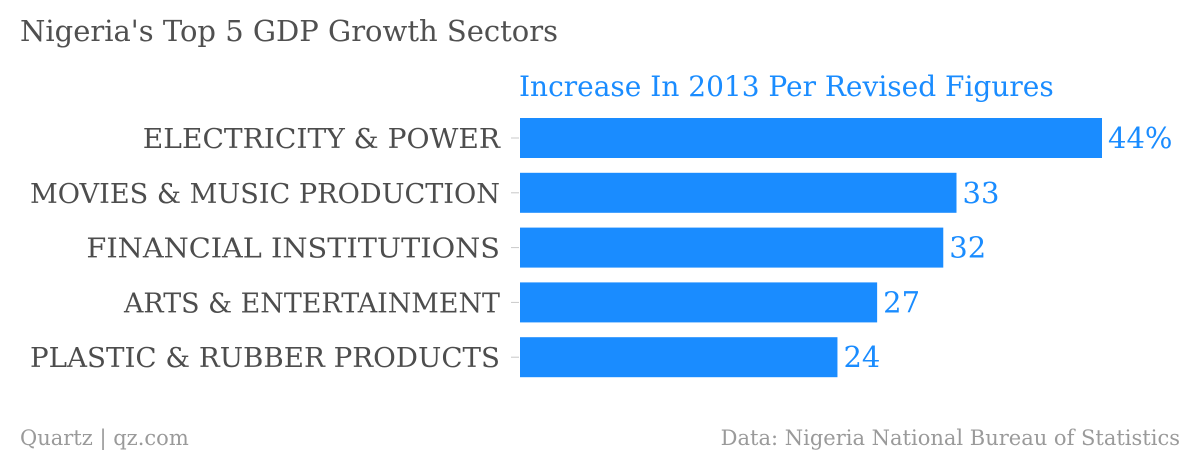 The image size is (1200, 458). I want to click on value-label: 33, so click(981, 193).